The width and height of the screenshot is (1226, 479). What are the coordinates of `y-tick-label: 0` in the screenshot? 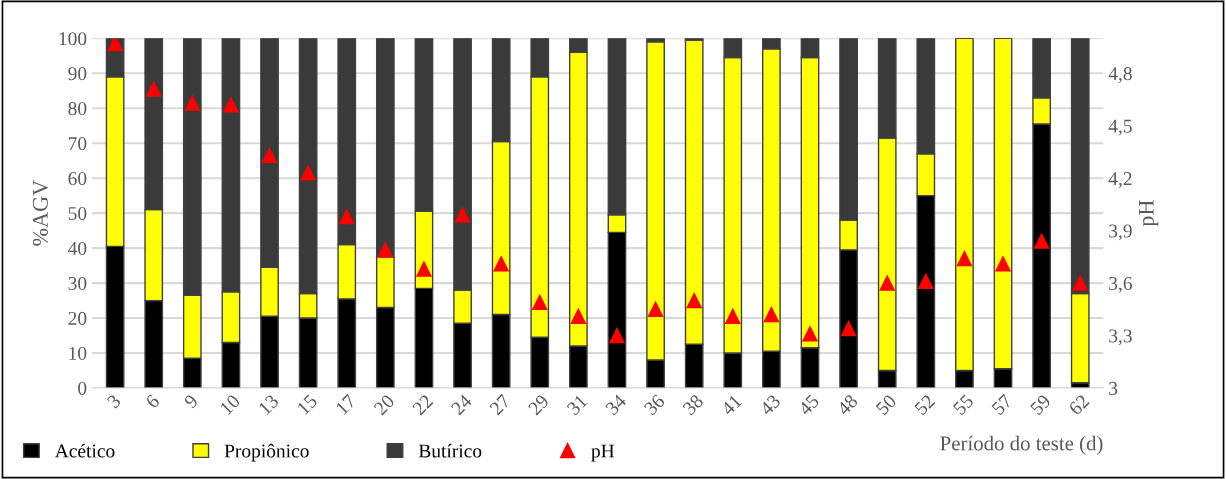 It's located at (82, 388).